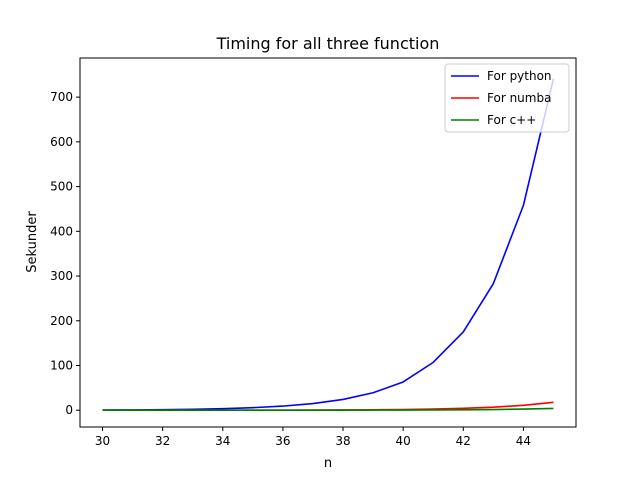 This screenshot has height=484, width=640. I want to click on legend-label-1: For numba, so click(519, 98).